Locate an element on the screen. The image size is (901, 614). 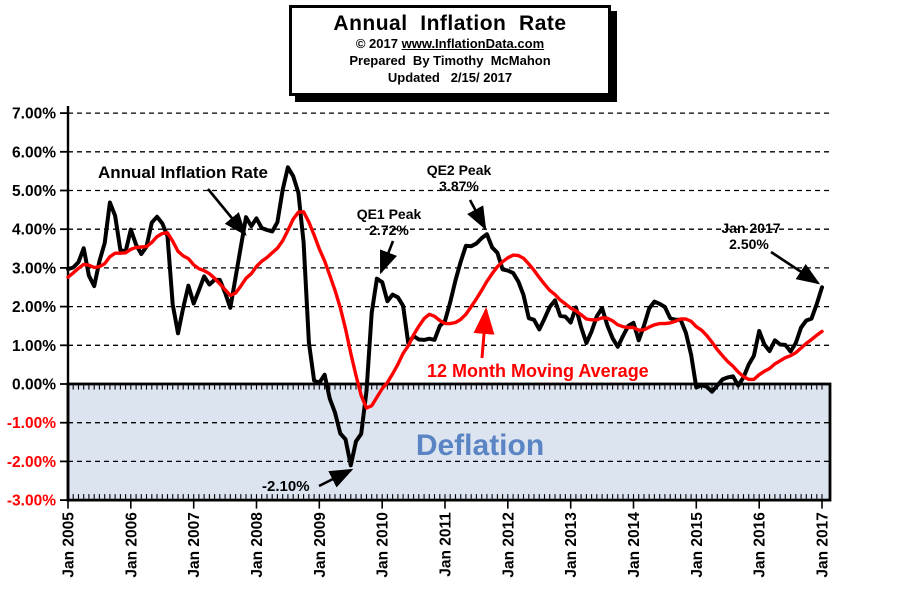
y-axis-label: 4.00% is located at coordinates (34, 230).